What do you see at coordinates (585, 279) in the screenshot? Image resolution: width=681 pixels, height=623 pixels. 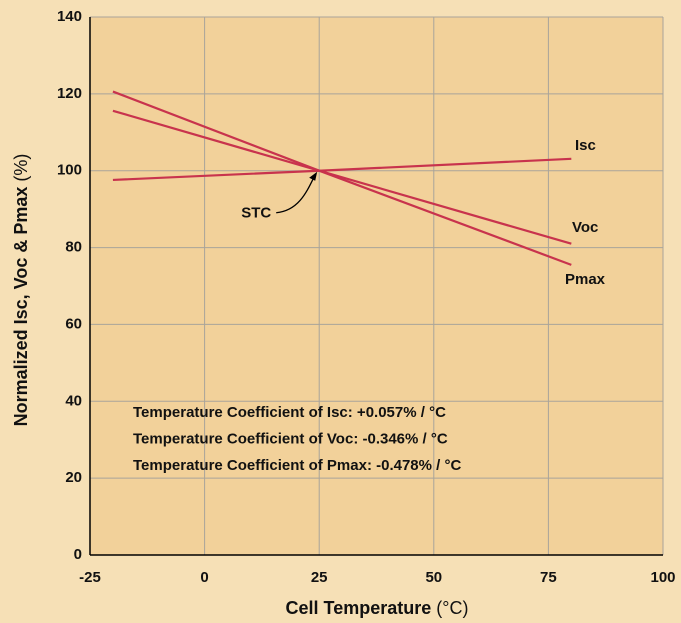 I see `series-label: Pmax` at bounding box center [585, 279].